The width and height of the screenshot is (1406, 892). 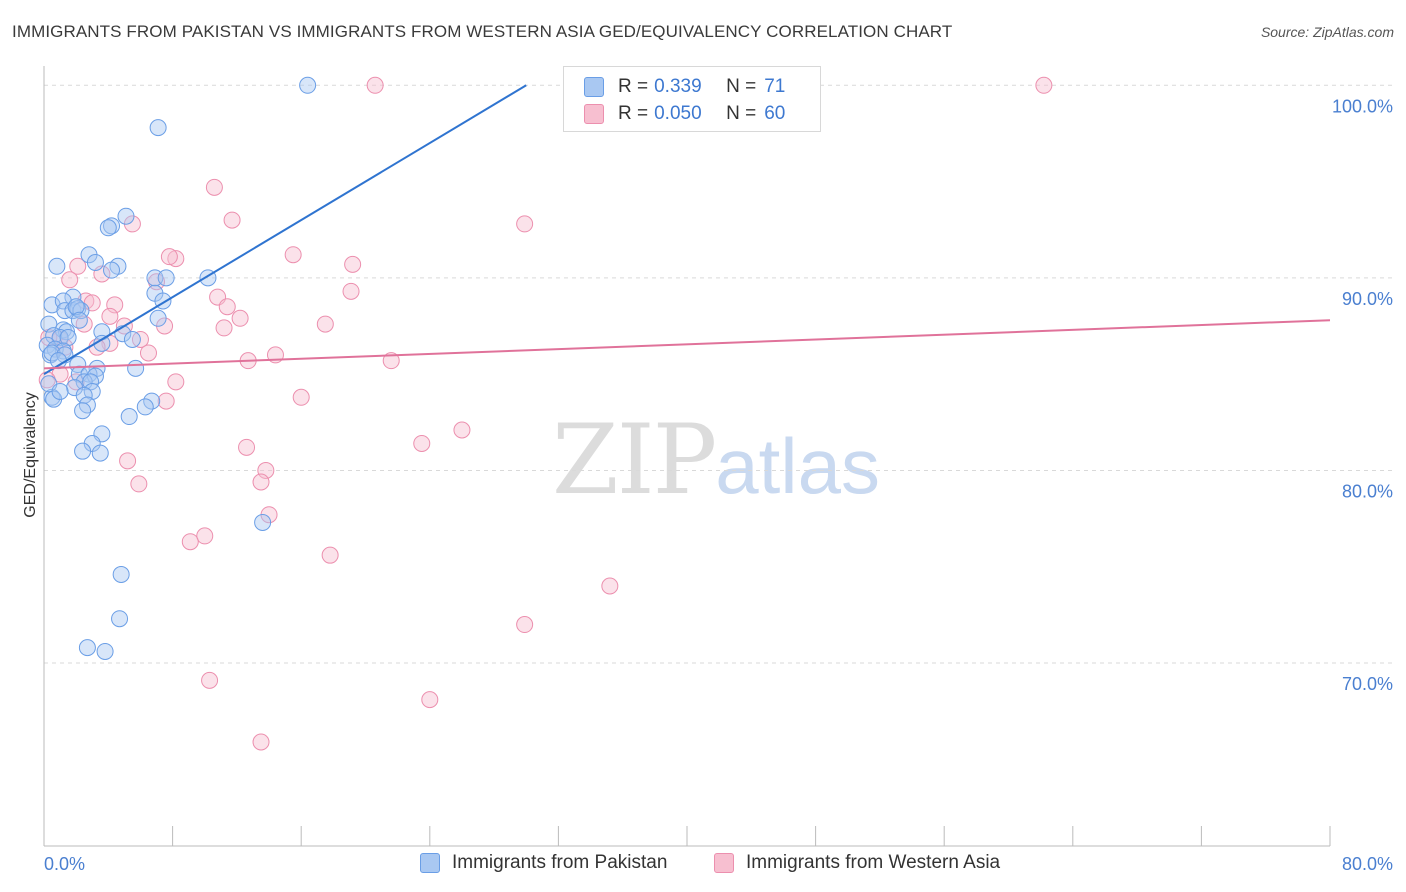 What do you see at coordinates (1367, 299) in the screenshot?
I see `y-tick-label: 90.0%` at bounding box center [1367, 299].